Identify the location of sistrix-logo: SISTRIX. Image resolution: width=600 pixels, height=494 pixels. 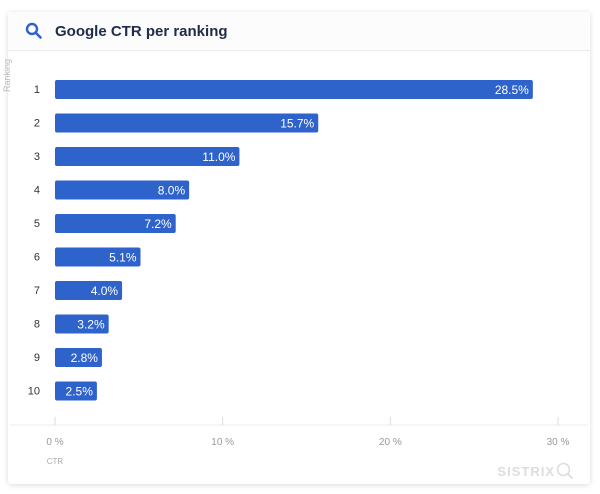
(535, 471).